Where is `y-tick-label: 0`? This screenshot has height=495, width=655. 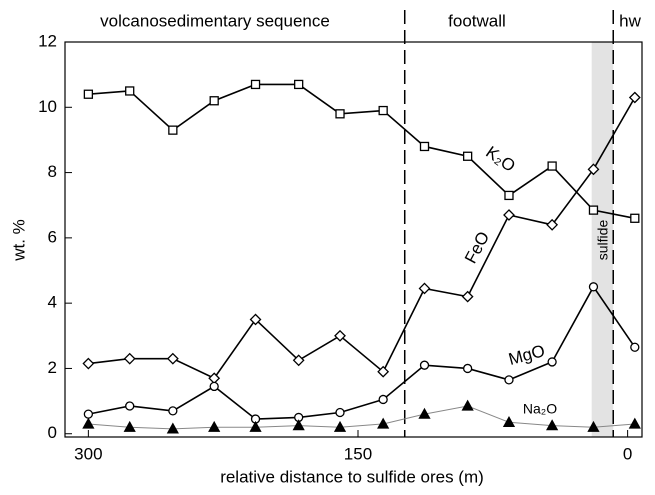 y-tick-label: 0 is located at coordinates (52, 432).